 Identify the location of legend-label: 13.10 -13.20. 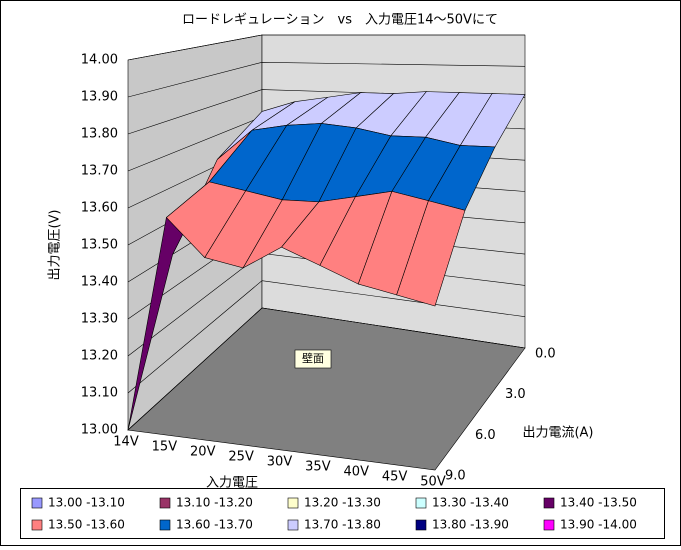
(214, 503).